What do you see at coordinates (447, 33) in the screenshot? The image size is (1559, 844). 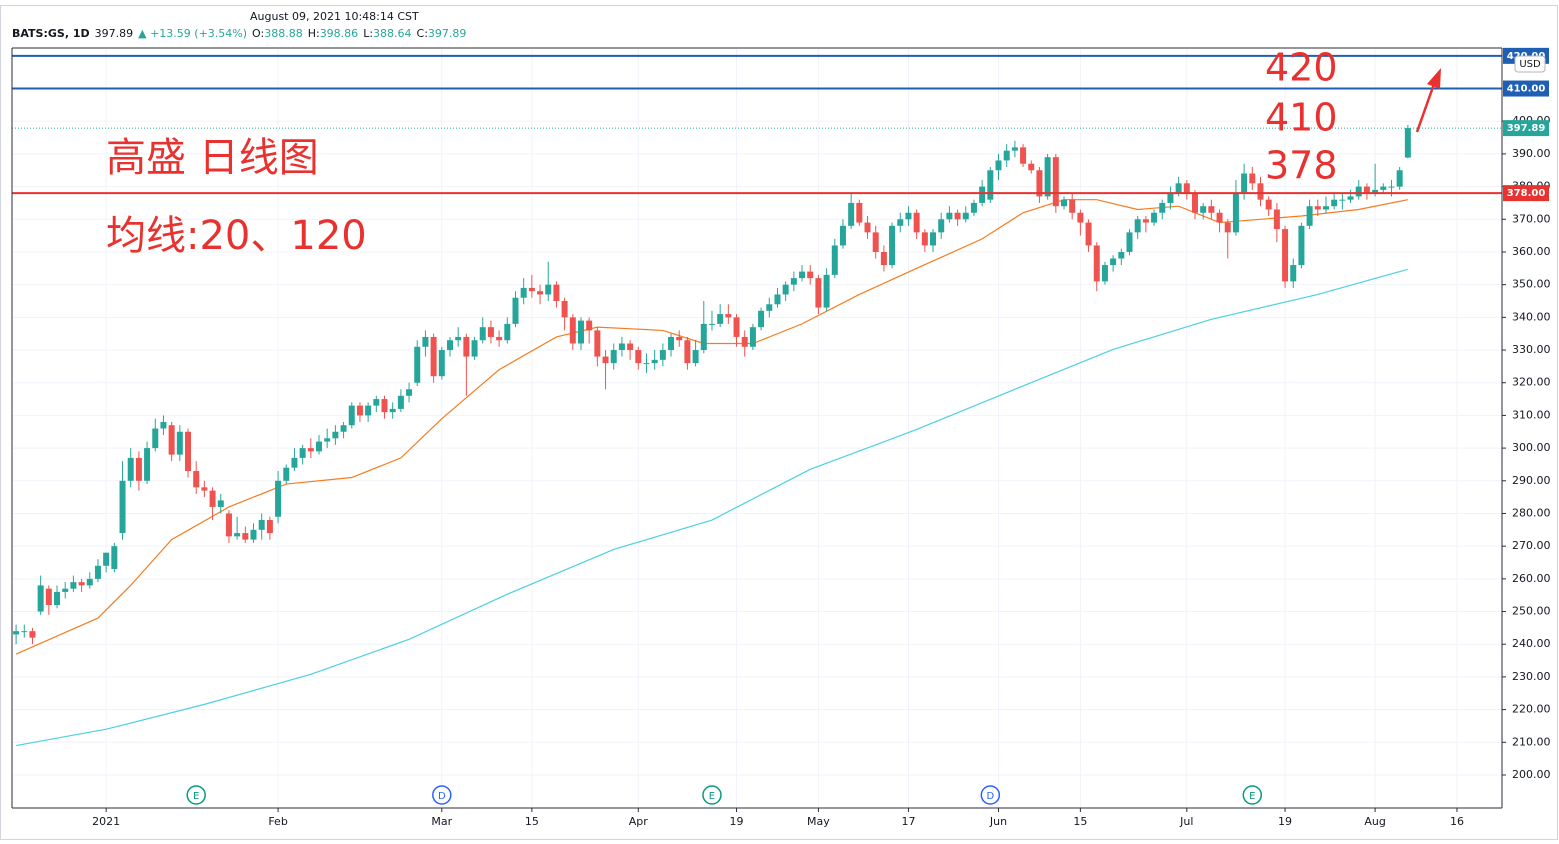 I see `ohlc-value: 397.89` at bounding box center [447, 33].